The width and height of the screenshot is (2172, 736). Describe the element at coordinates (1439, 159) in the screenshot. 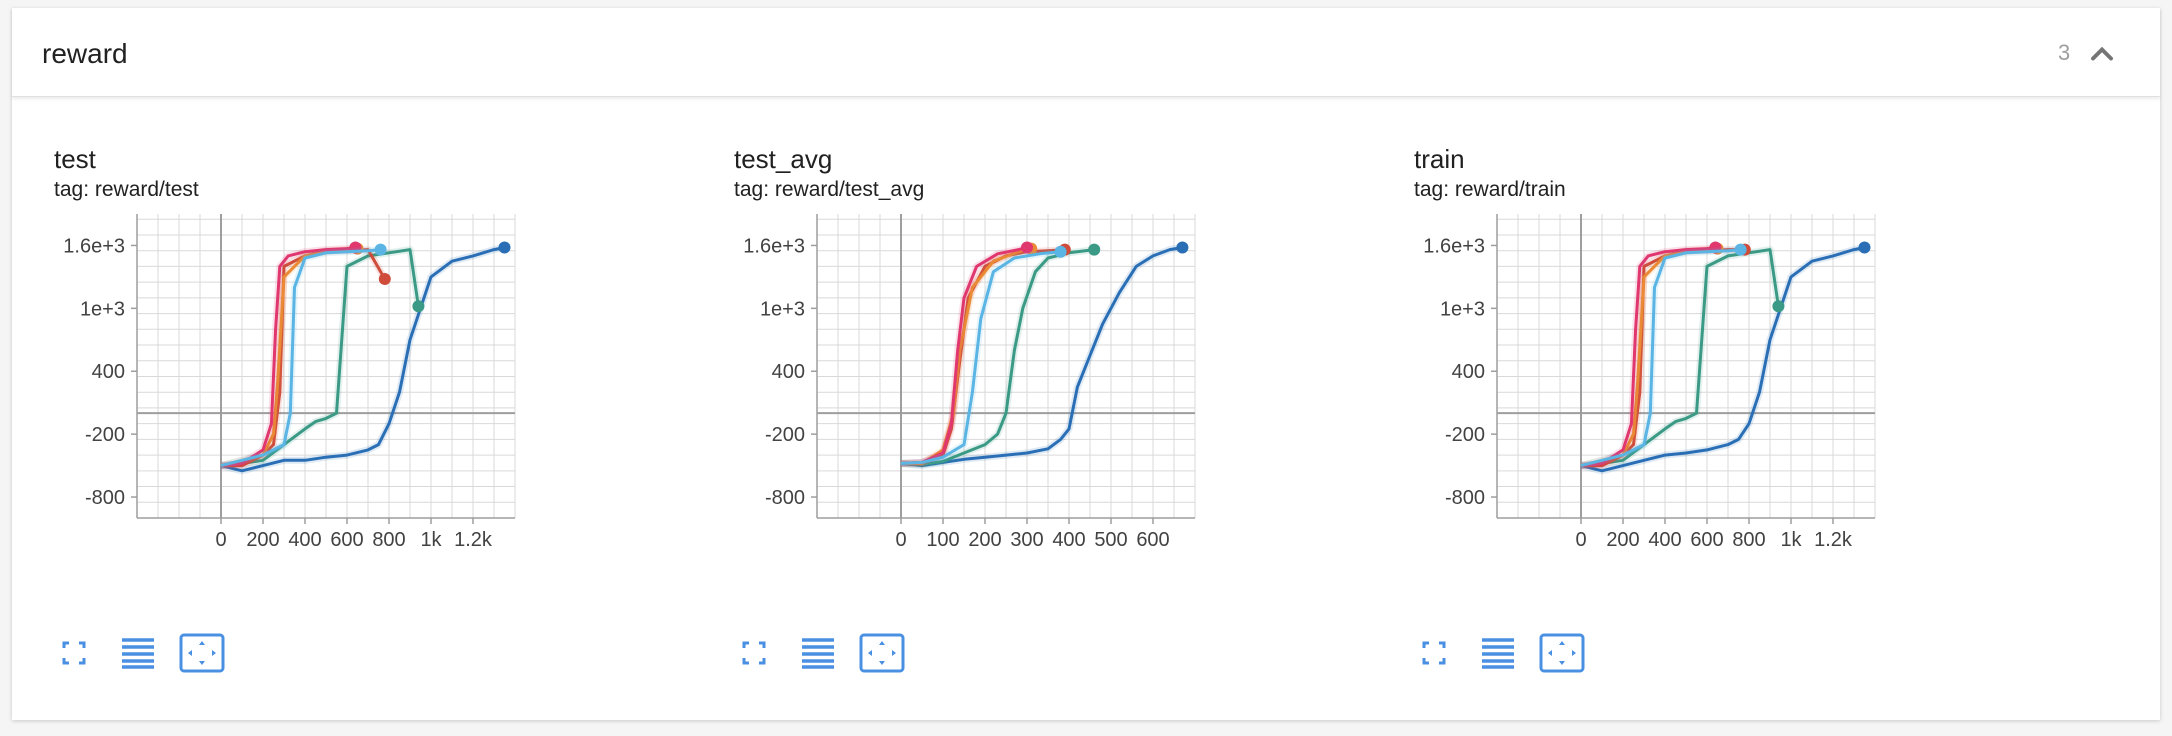

I see `chart-title: train` at that location.